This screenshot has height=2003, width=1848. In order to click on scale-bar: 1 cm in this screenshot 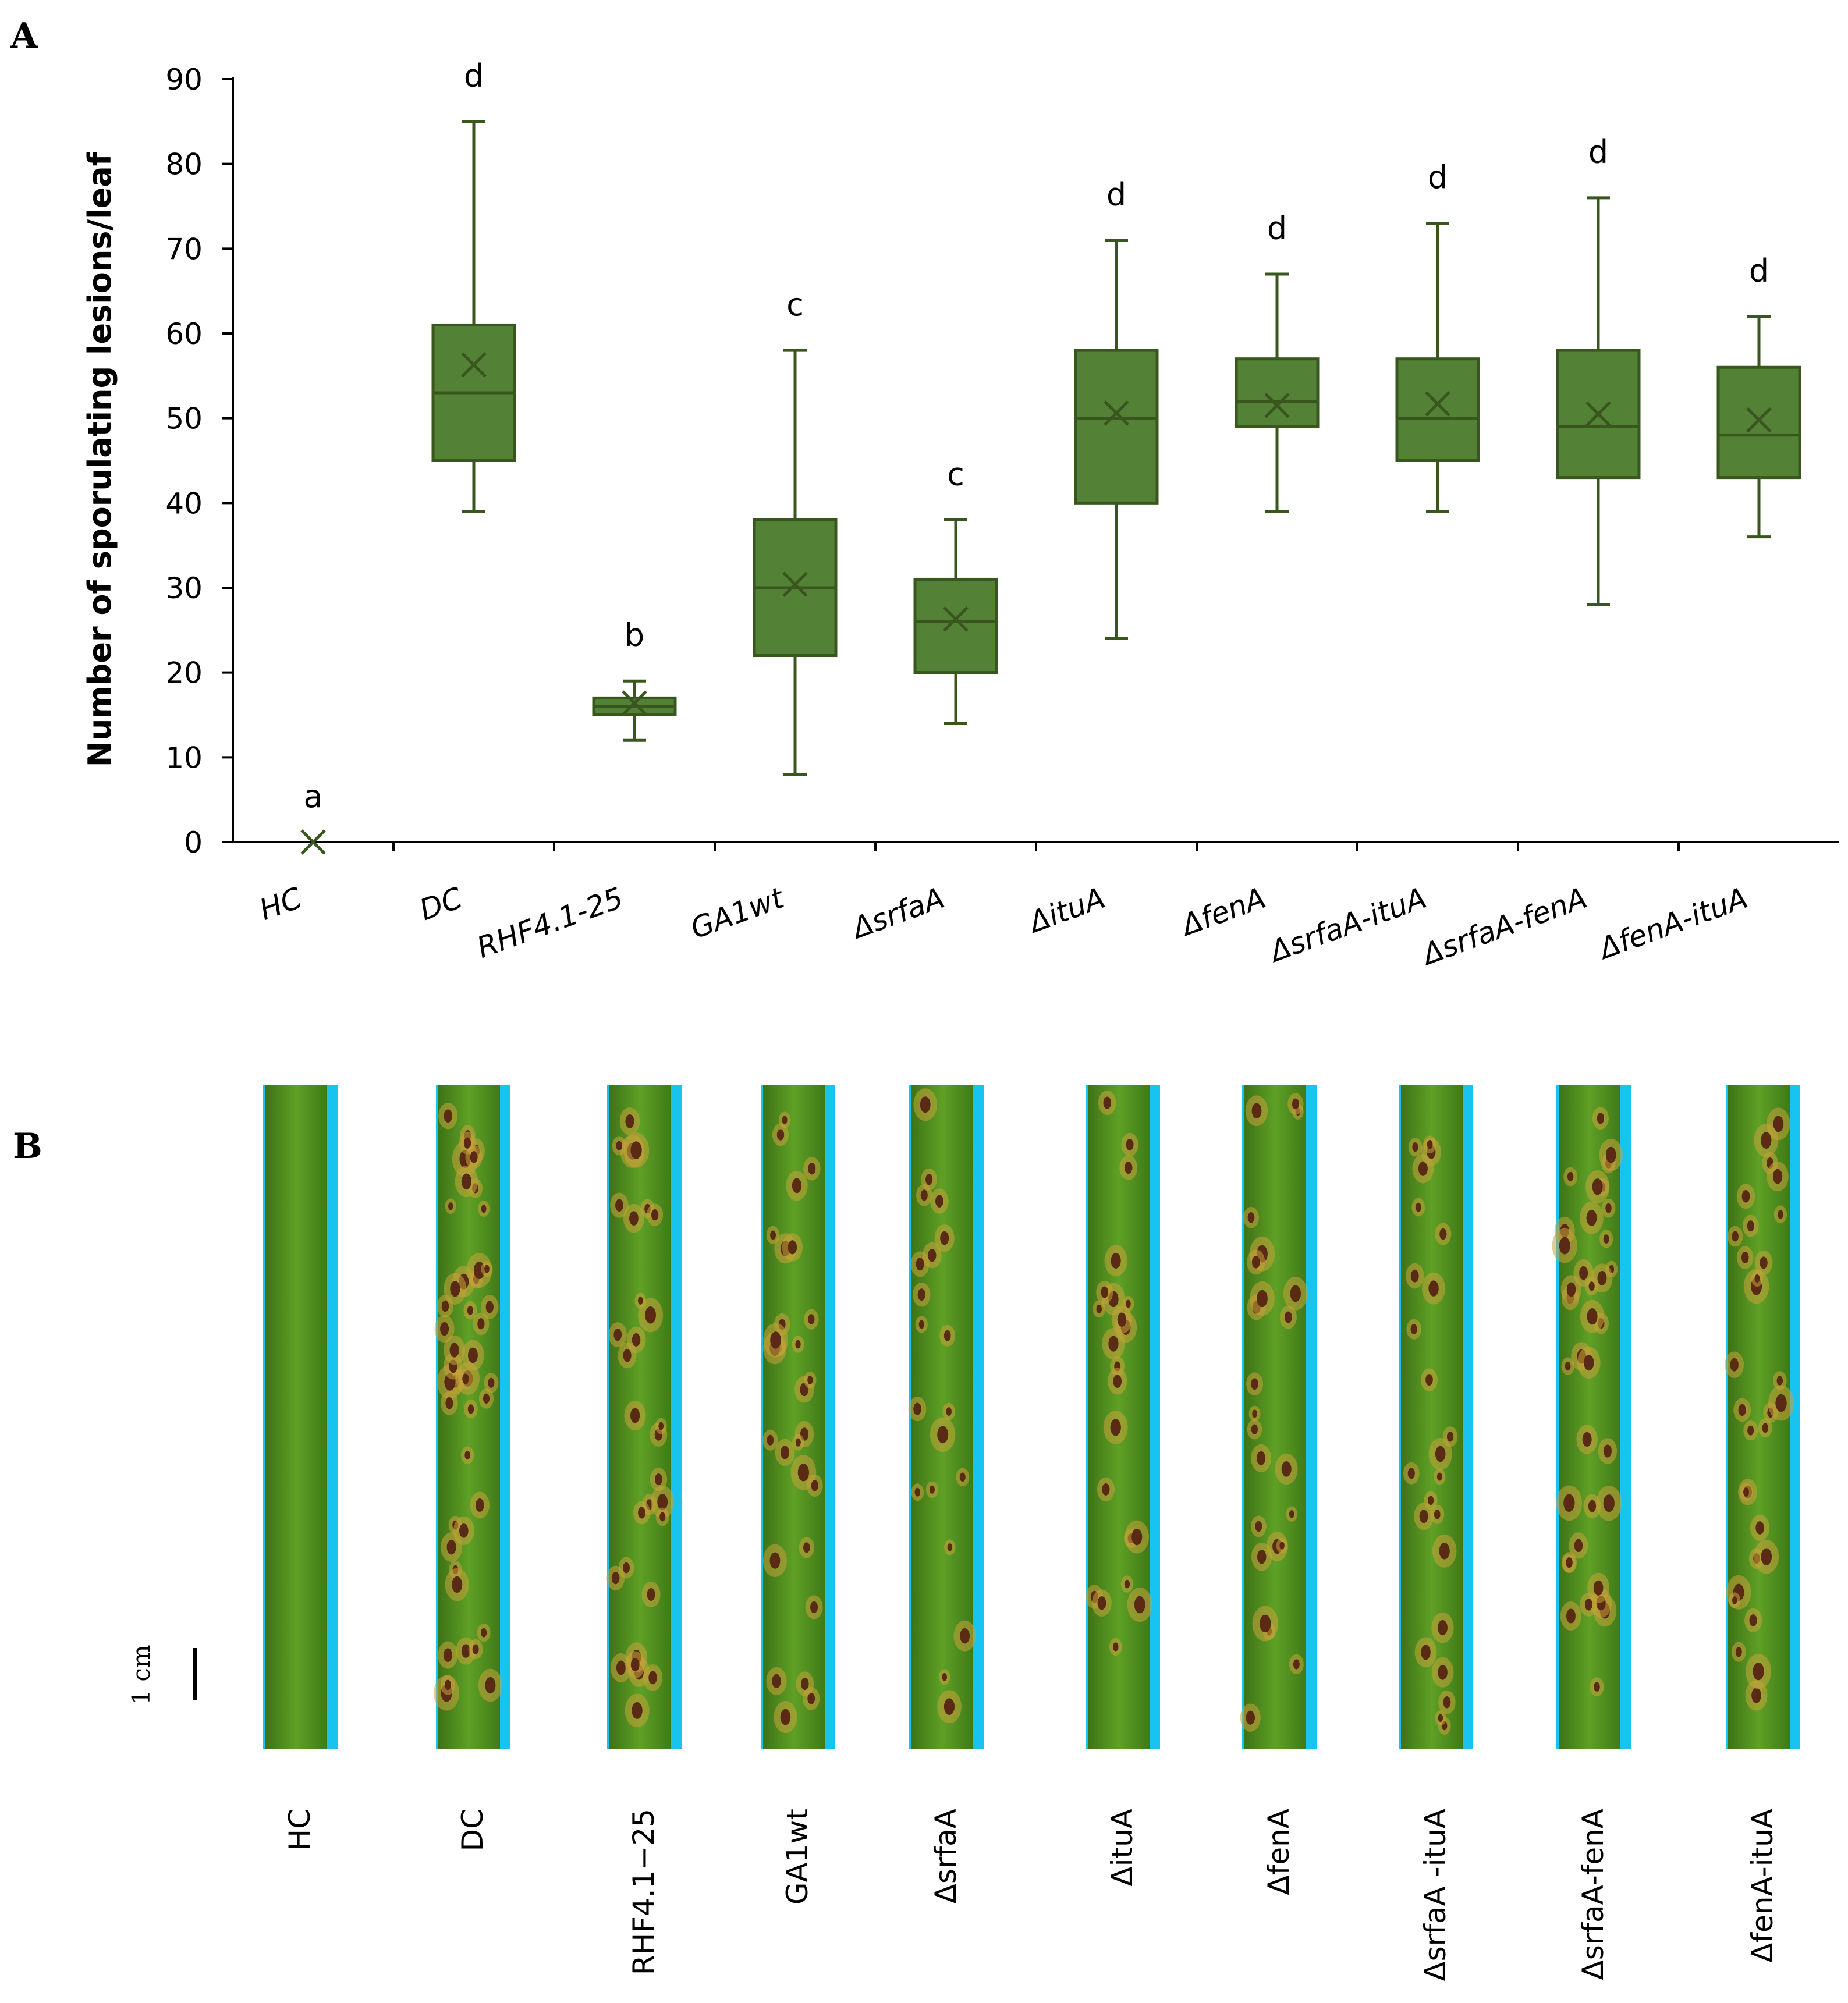, I will do `click(162, 1675)`.